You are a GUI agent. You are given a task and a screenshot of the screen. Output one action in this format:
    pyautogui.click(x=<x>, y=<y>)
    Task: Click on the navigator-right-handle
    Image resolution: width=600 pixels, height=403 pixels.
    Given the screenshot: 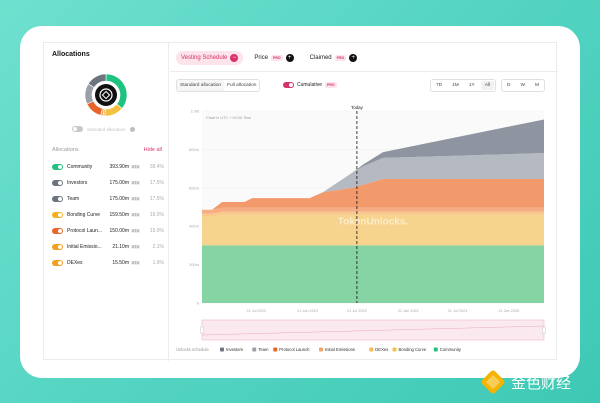 What is the action you would take?
    pyautogui.click(x=544, y=330)
    